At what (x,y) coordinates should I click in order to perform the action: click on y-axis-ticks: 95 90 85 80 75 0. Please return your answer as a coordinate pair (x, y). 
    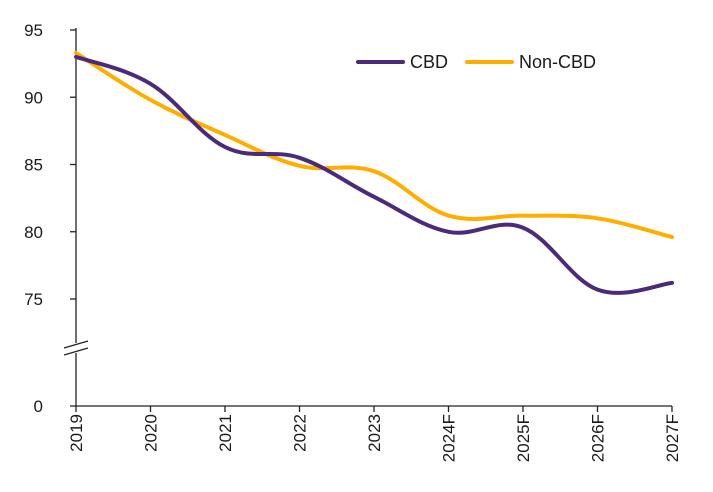
    Looking at the image, I should click on (50, 218).